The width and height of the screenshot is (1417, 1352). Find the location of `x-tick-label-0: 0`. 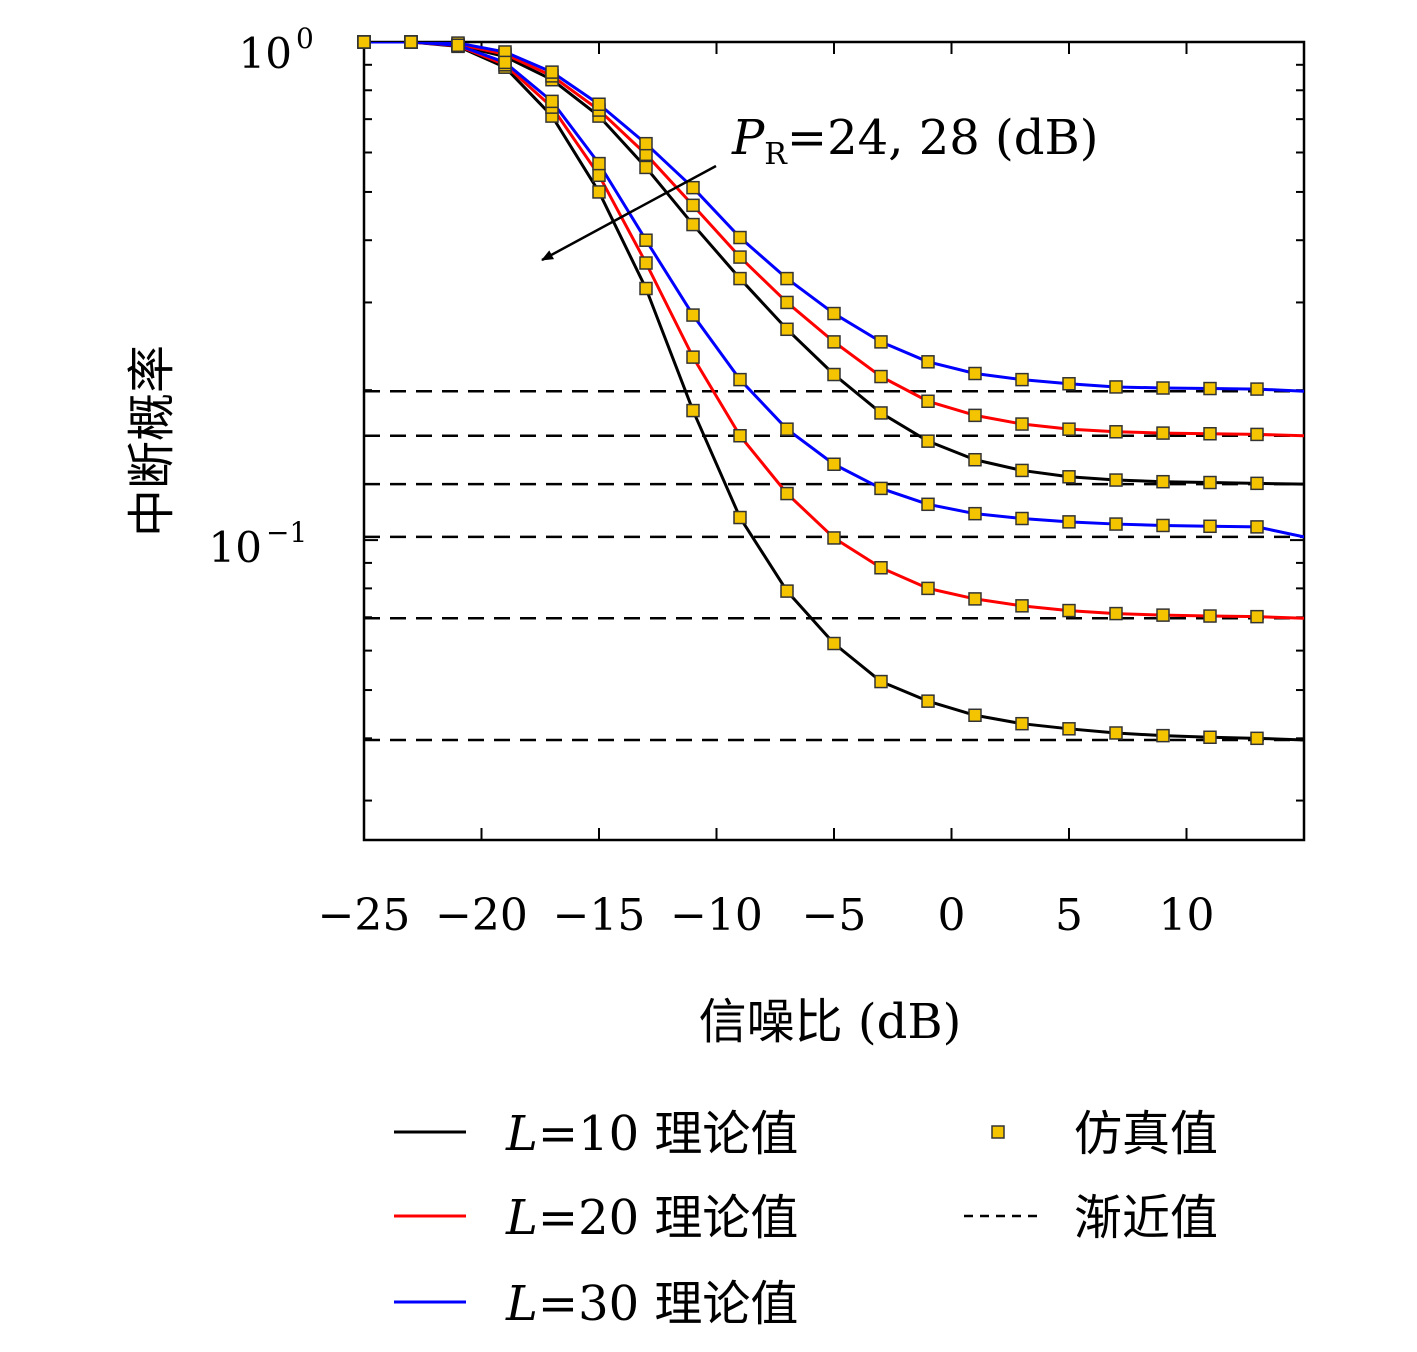

x-tick-label-0: 0 is located at coordinates (952, 915).